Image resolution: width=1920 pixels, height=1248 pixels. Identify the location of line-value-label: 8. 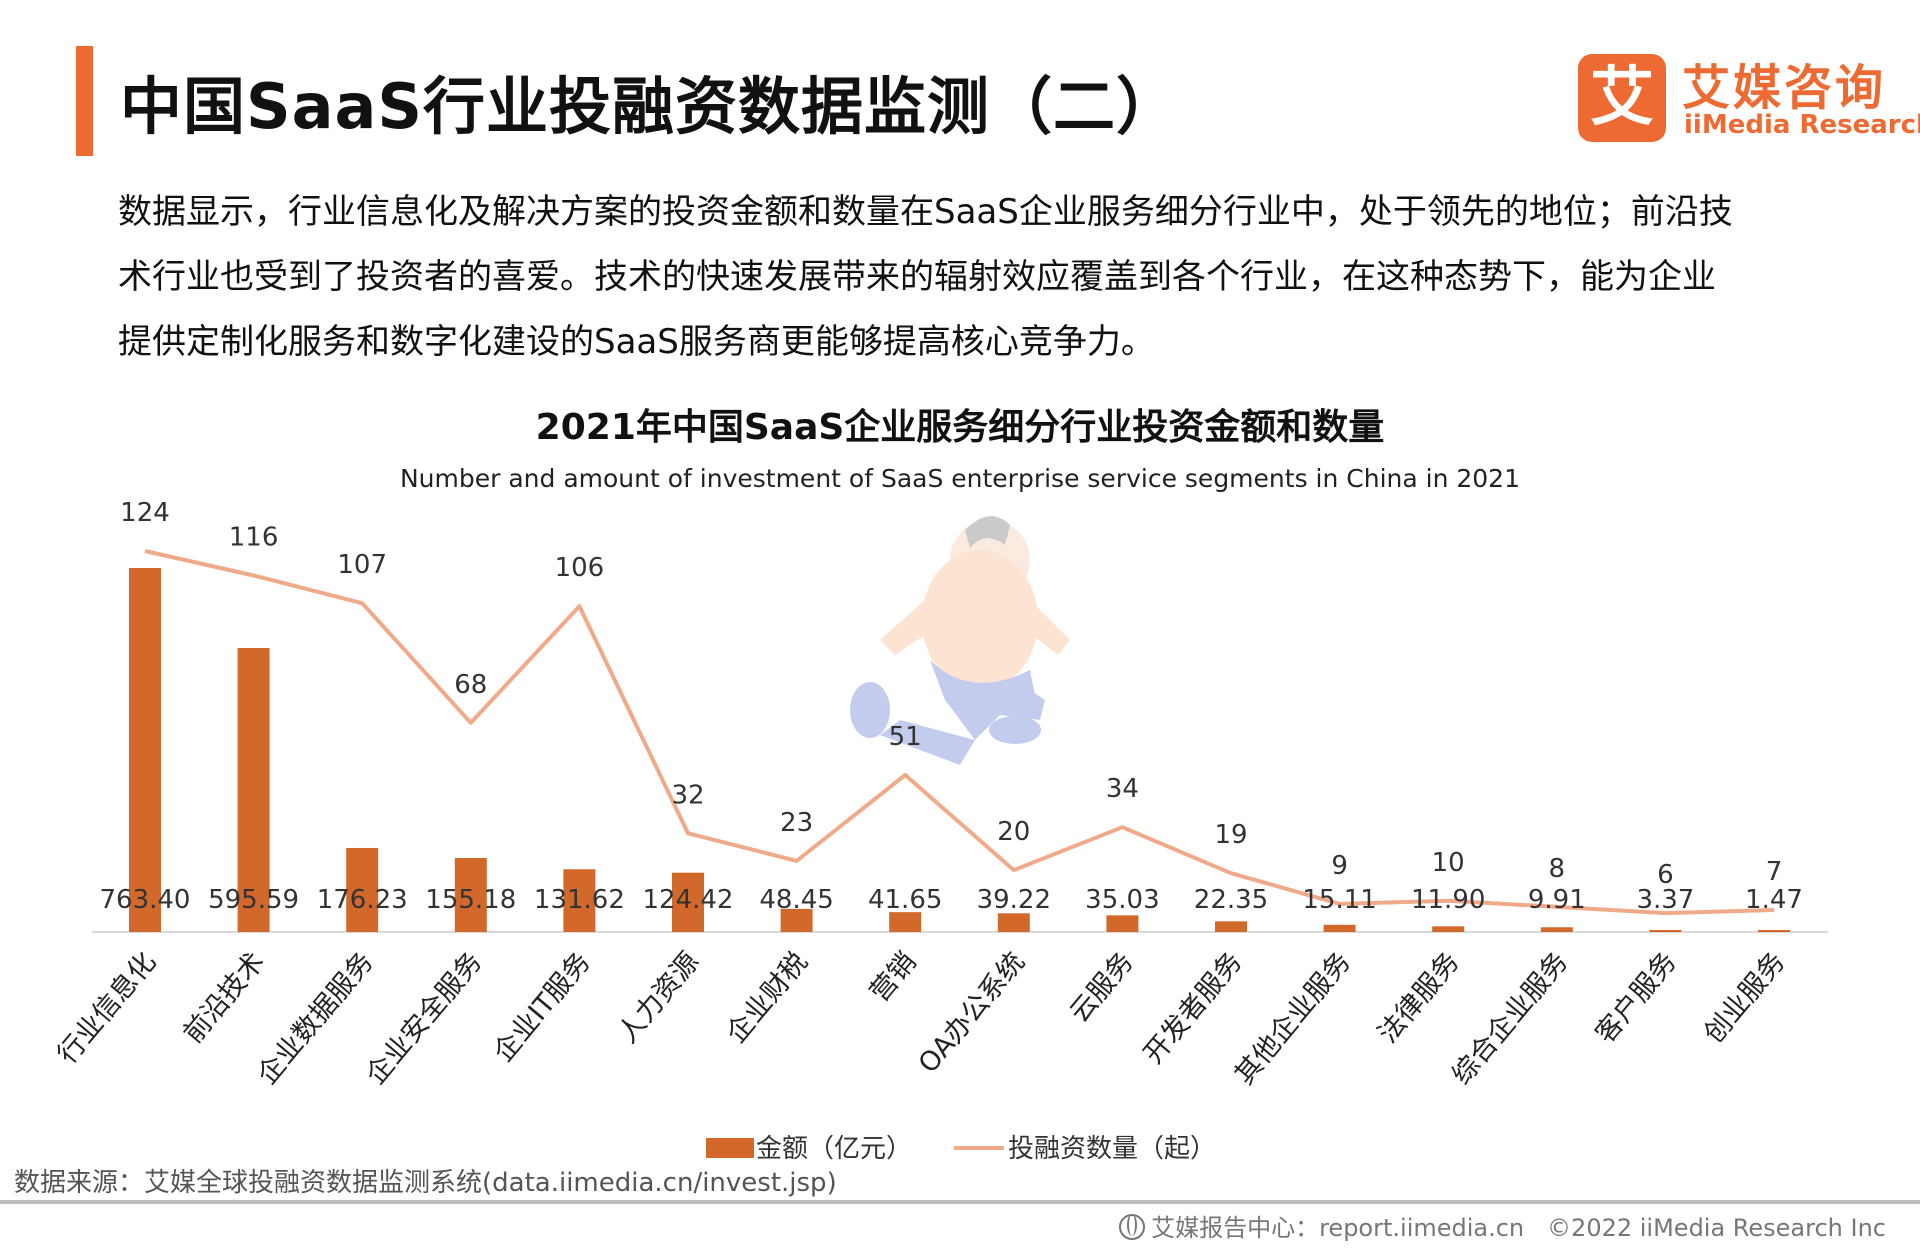
(1557, 869).